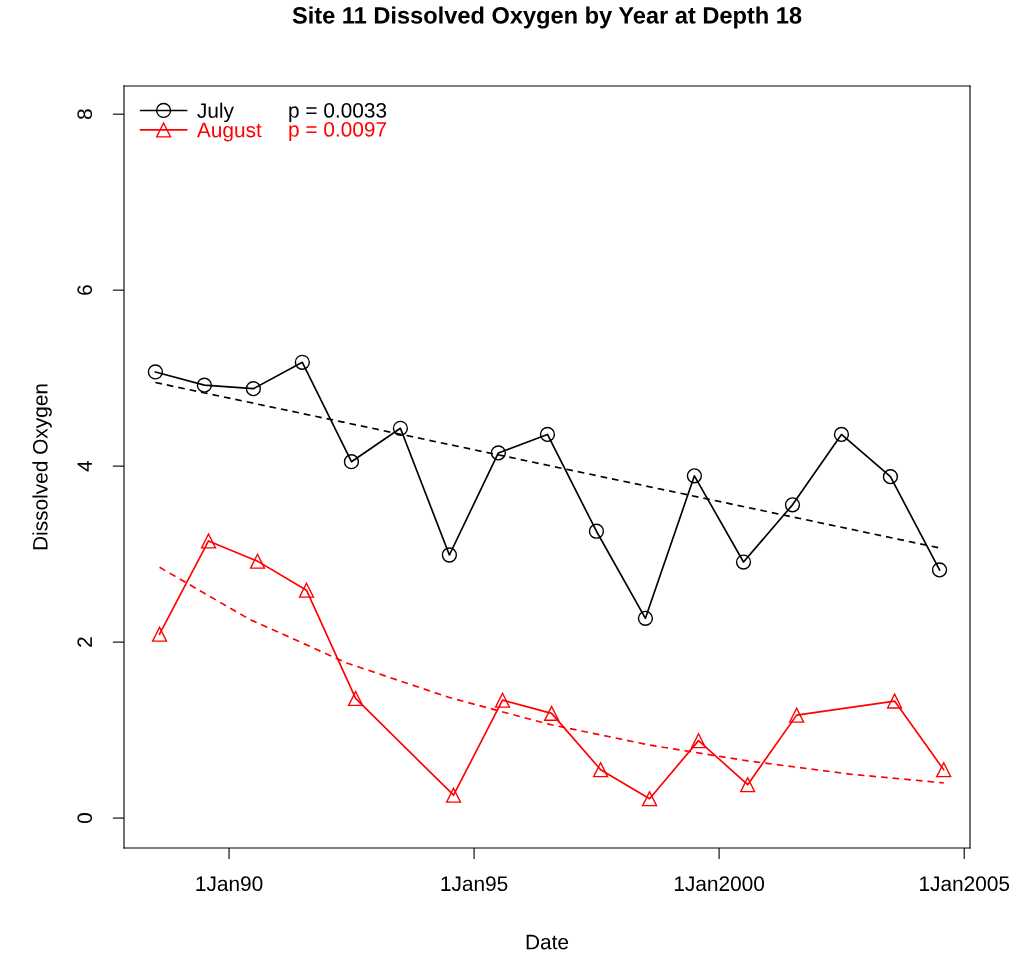 This screenshot has width=1022, height=964. I want to click on x-tick-label: 1Jan2000, so click(719, 884).